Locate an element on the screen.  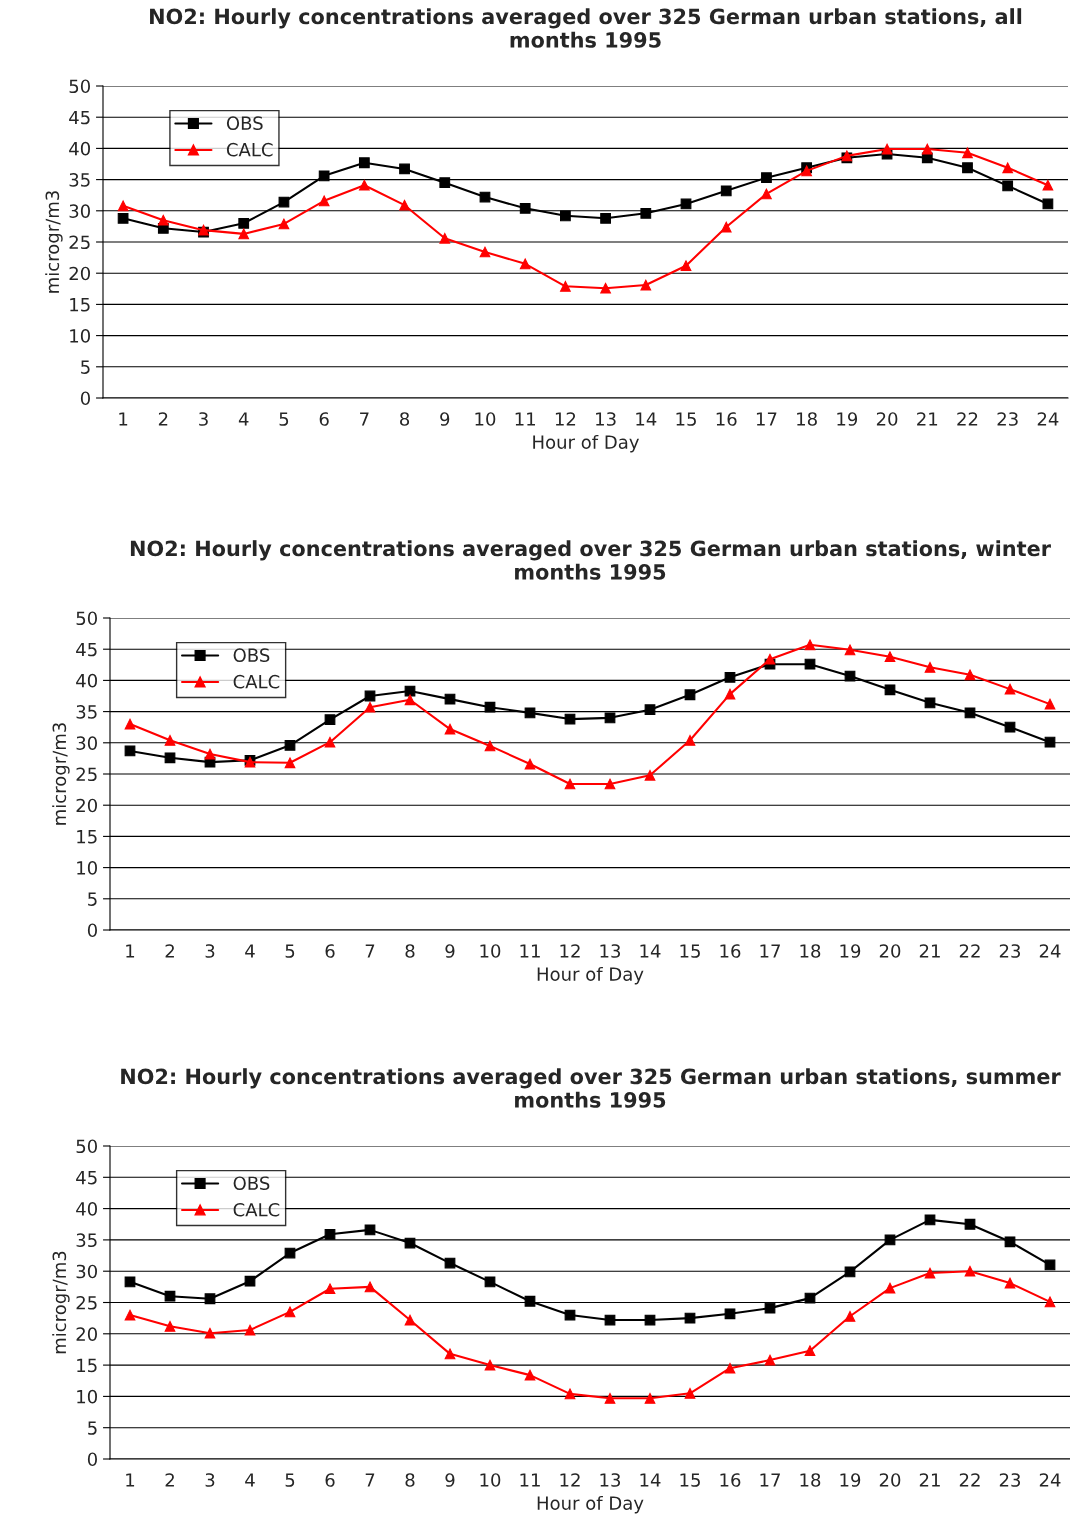
x-tick-label: 11 is located at coordinates (530, 951).